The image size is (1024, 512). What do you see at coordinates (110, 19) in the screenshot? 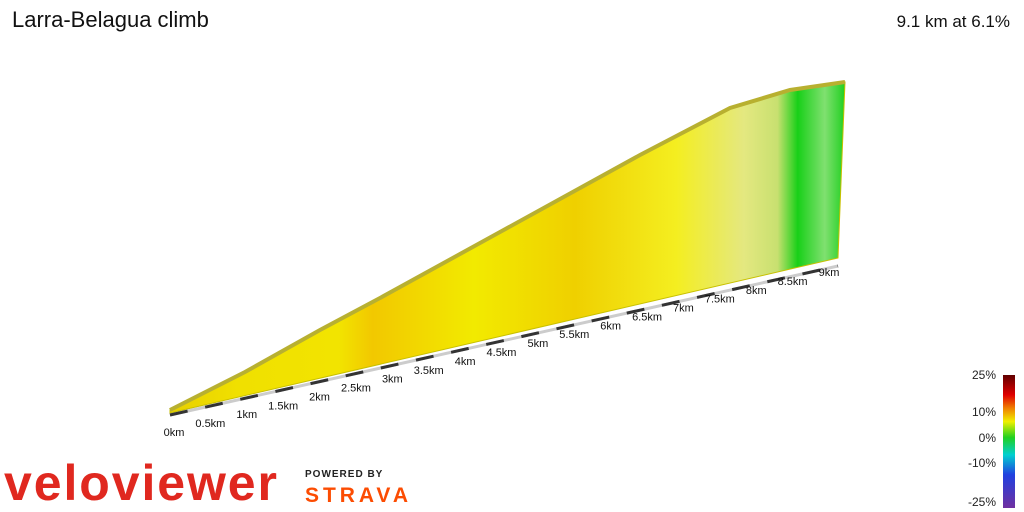
I see `title: Larra-Belagua climb` at bounding box center [110, 19].